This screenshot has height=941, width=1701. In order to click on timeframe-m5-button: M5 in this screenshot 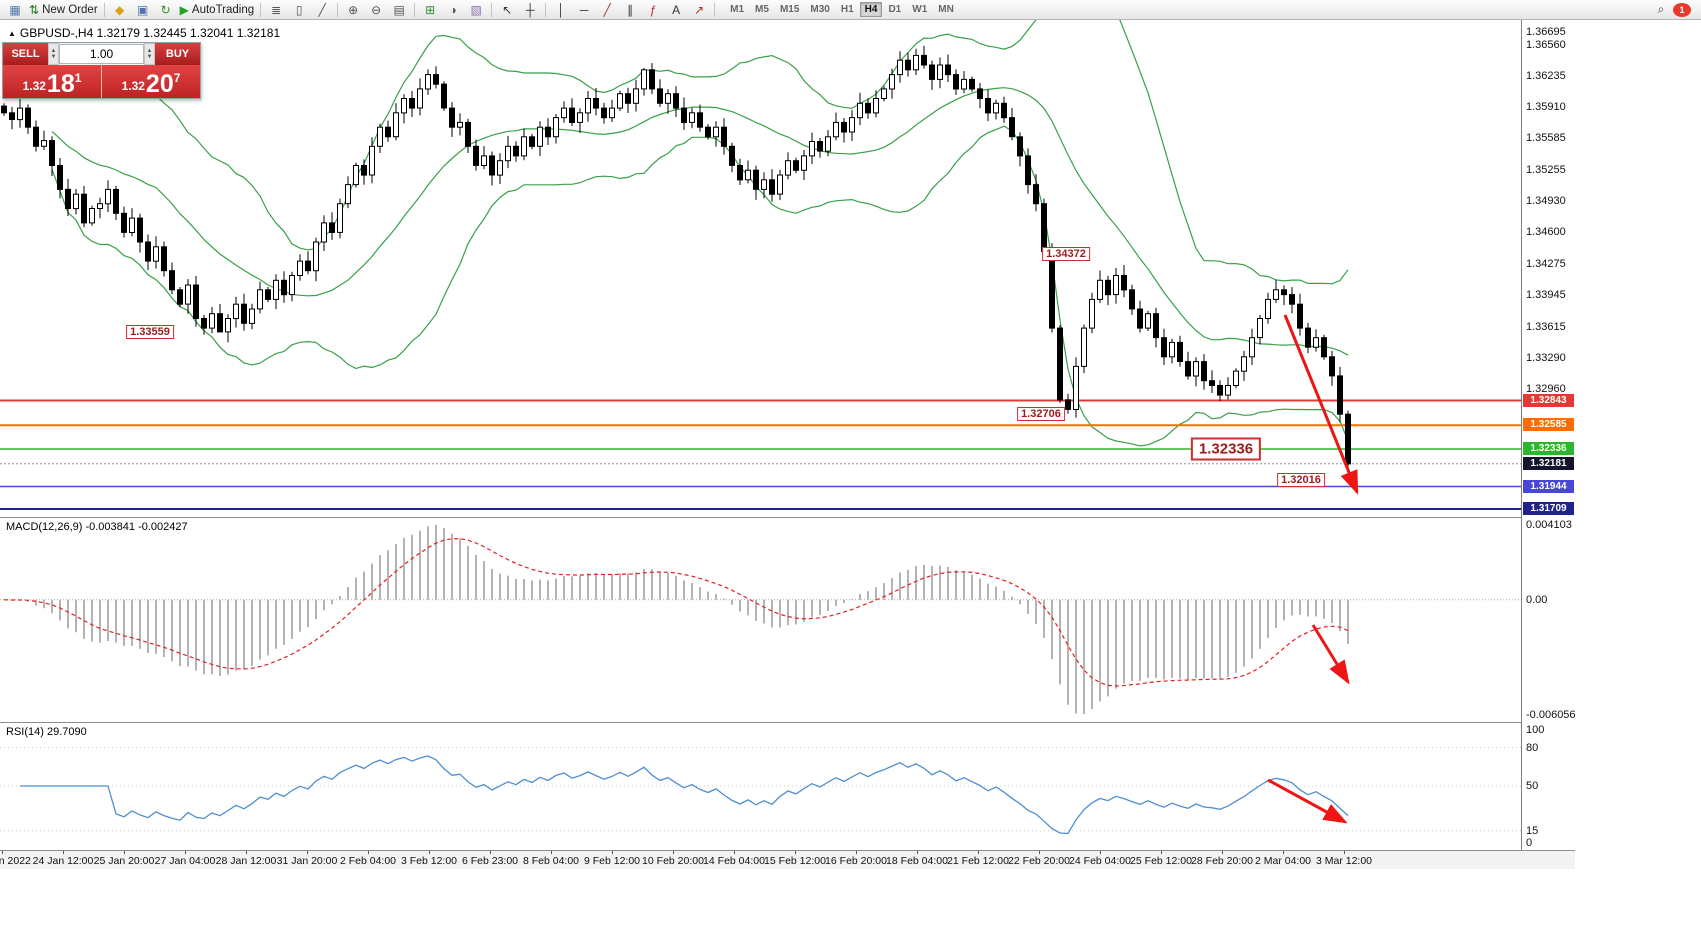, I will do `click(762, 9)`.